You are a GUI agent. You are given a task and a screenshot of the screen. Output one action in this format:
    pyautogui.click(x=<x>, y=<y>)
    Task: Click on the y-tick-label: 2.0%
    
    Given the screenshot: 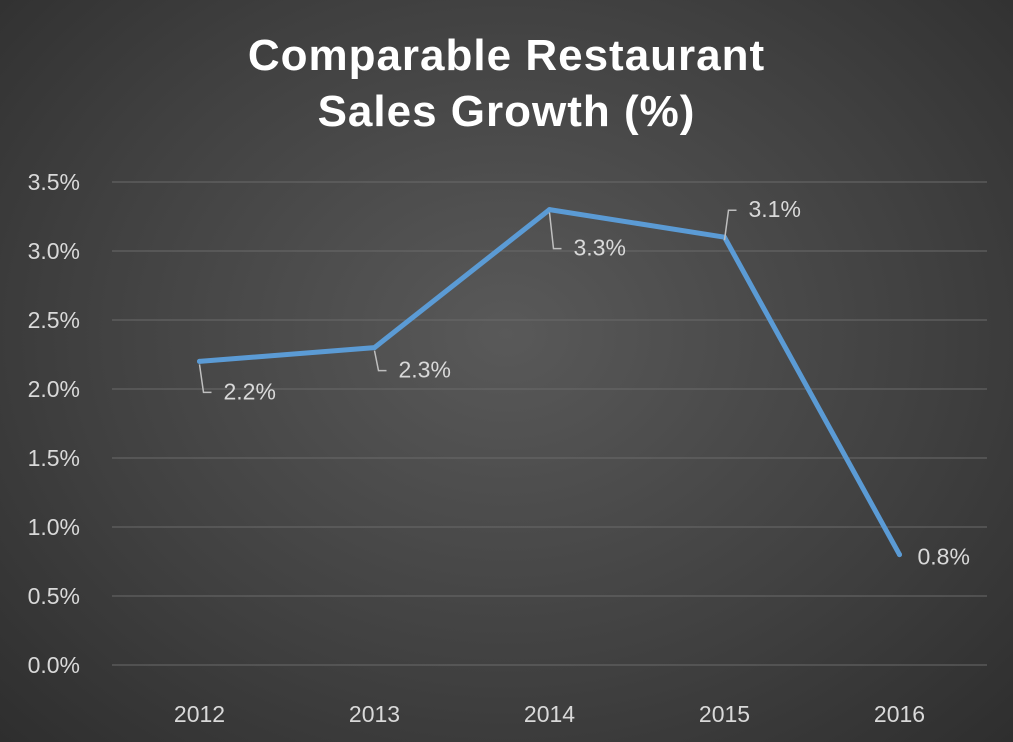 What is the action you would take?
    pyautogui.click(x=54, y=389)
    